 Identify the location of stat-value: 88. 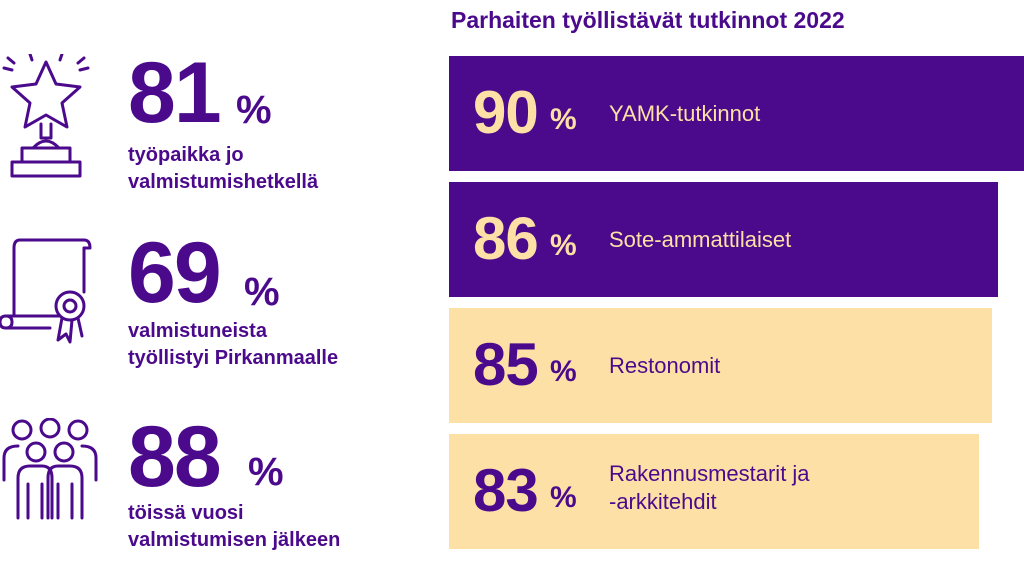
(175, 457).